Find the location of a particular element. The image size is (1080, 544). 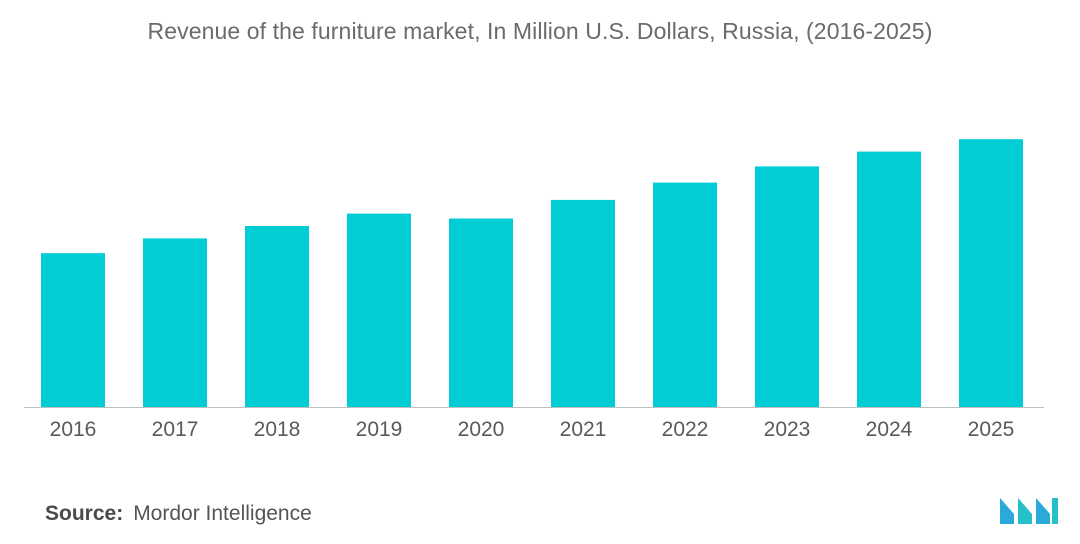

bar-2022 is located at coordinates (685, 294).